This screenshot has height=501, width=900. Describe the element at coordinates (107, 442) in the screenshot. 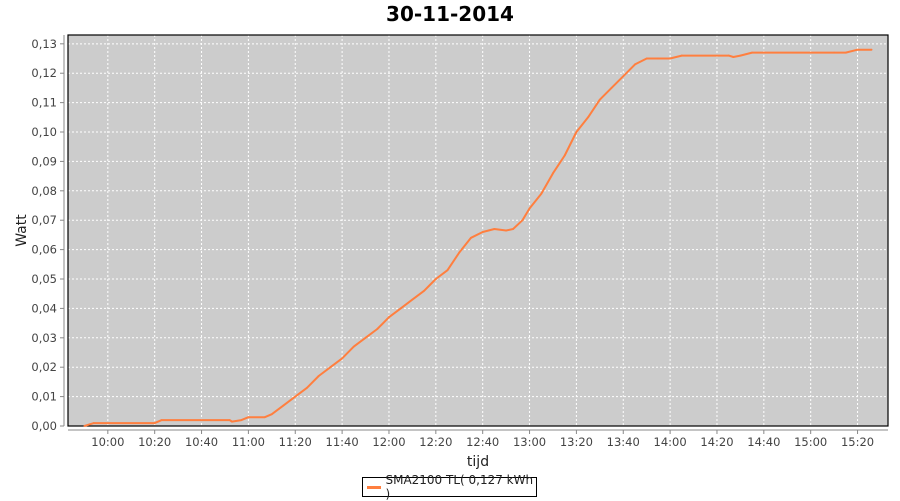

I see `x-tick-label: 10:00` at that location.